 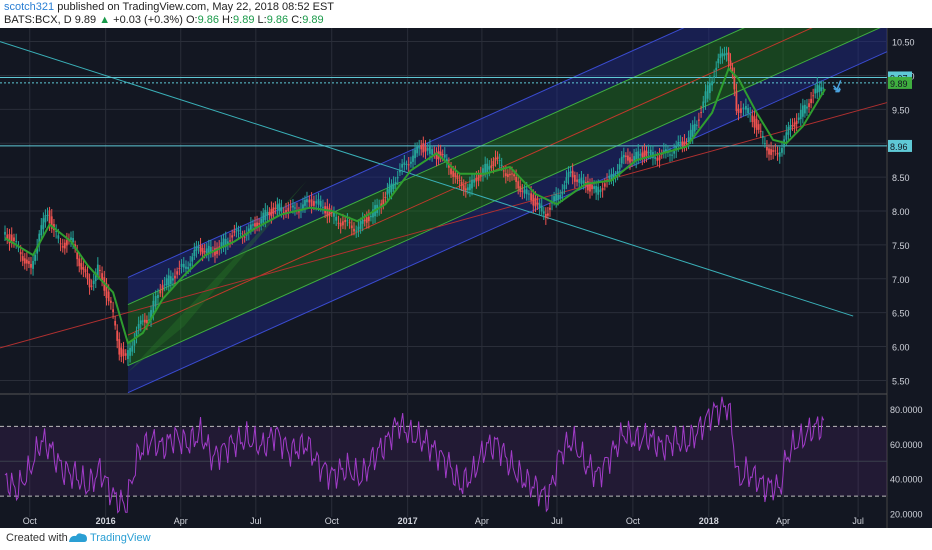 What do you see at coordinates (228, 20) in the screenshot?
I see `high-label: H:` at bounding box center [228, 20].